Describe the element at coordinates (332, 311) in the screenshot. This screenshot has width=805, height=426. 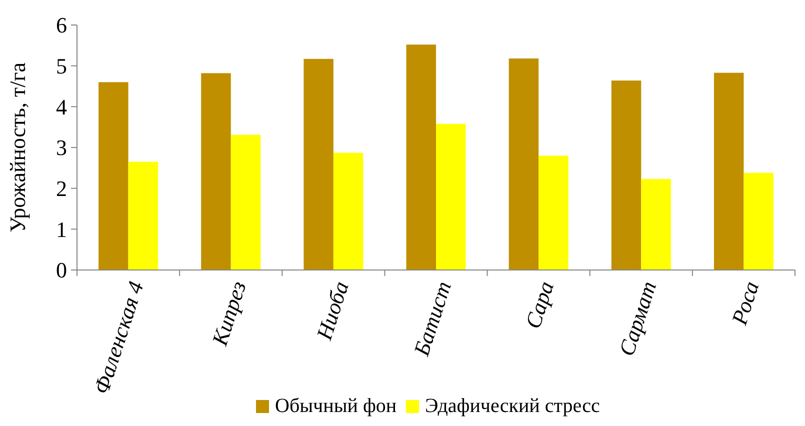
I see `x-tick-label: Ниоба` at that location.